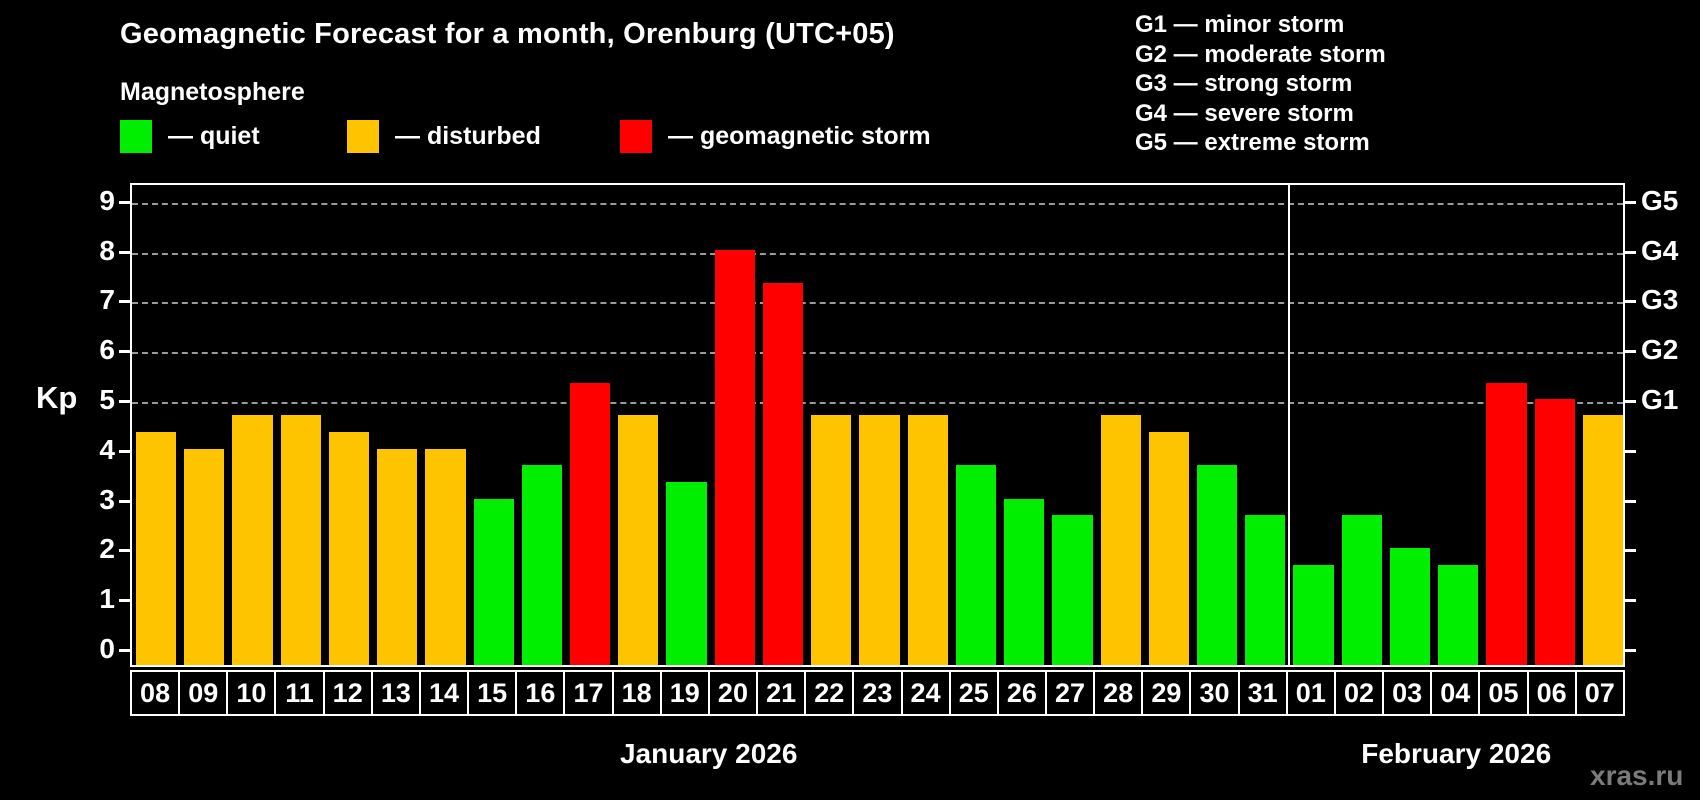 This screenshot has height=800, width=1700. I want to click on legend-label: — geomagnetic storm, so click(799, 136).